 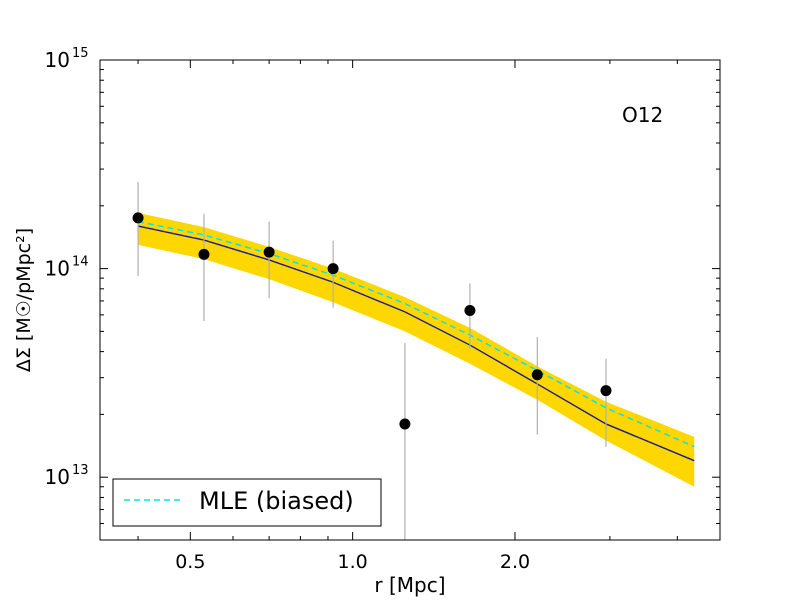 What do you see at coordinates (80, 470) in the screenshot?
I see `y-tick-exponent-1: 13` at bounding box center [80, 470].